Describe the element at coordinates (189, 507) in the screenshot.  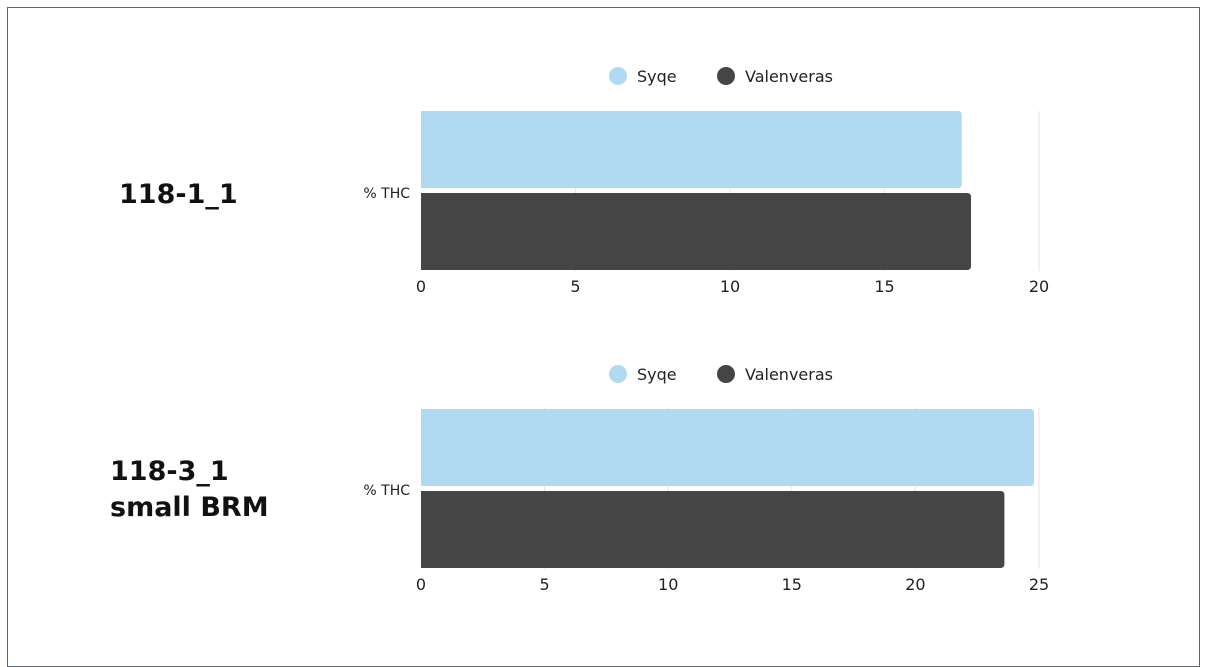
I see `panel-title-2-line-2: small BRM` at that location.